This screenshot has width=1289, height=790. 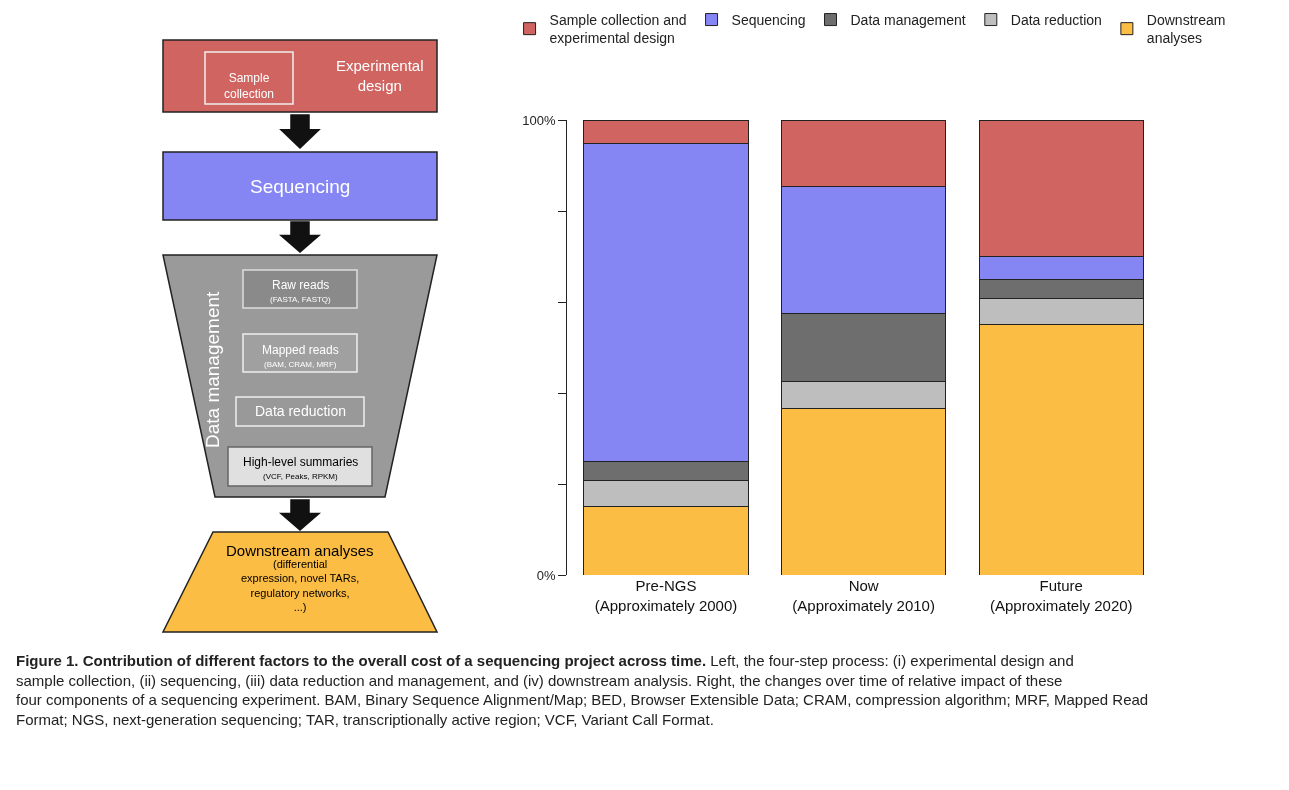 What do you see at coordinates (1061, 595) in the screenshot?
I see `x-tick-label: Future (Approximately 2020)` at bounding box center [1061, 595].